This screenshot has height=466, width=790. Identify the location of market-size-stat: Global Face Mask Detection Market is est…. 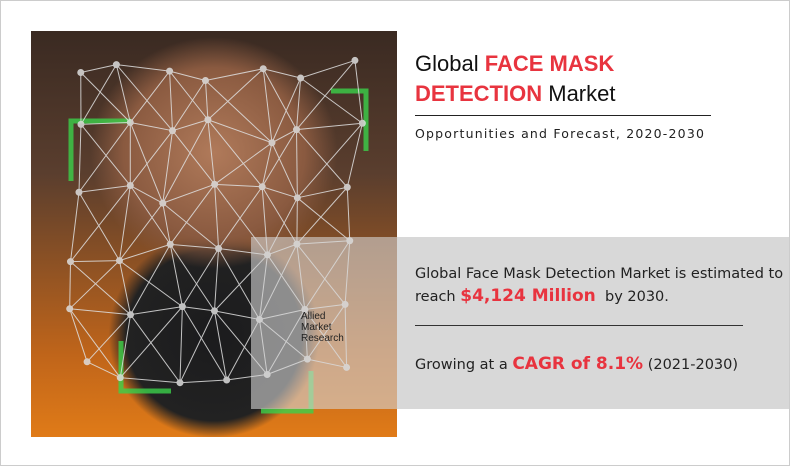
(599, 286).